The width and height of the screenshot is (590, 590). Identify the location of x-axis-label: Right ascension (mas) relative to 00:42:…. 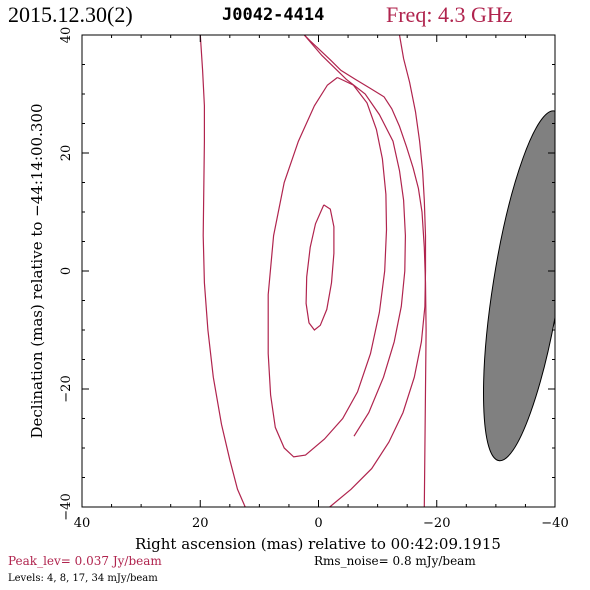
(318, 544).